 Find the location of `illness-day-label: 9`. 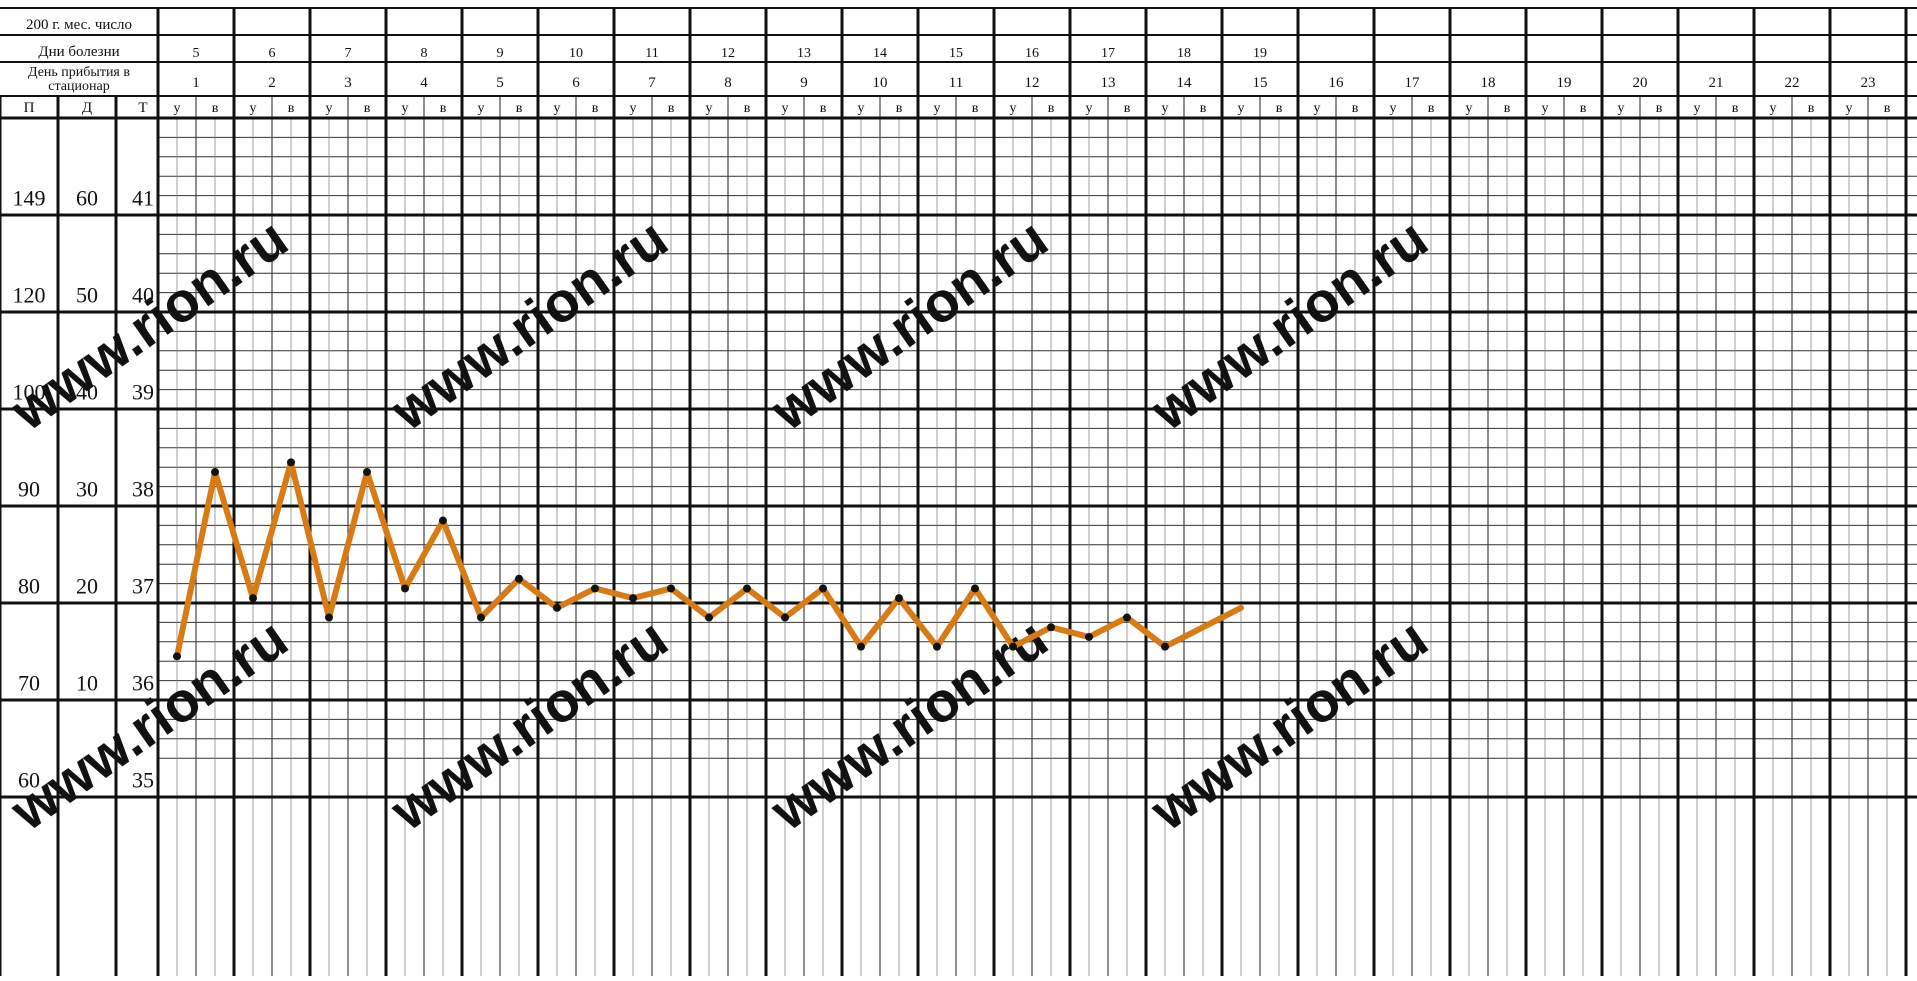

illness-day-label: 9 is located at coordinates (500, 53).